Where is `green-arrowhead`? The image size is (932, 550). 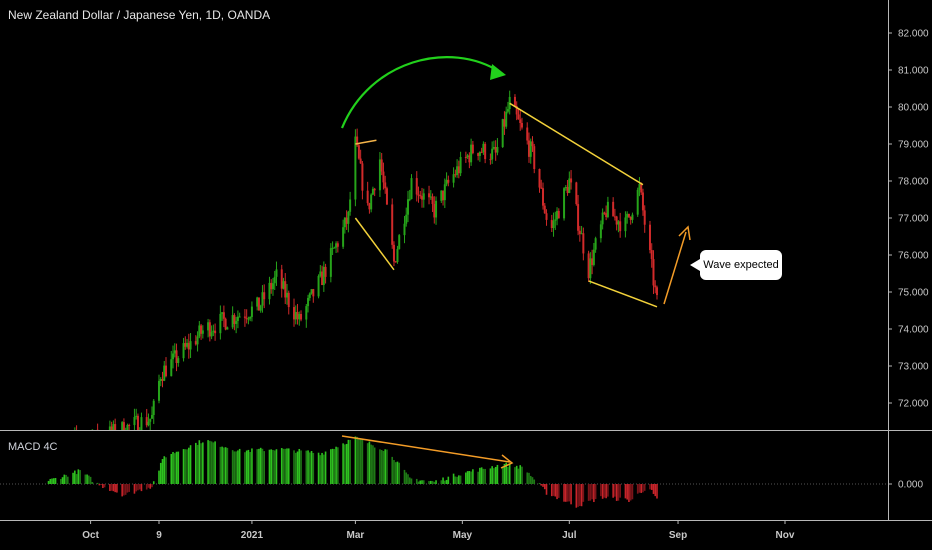 green-arrowhead is located at coordinates (498, 72).